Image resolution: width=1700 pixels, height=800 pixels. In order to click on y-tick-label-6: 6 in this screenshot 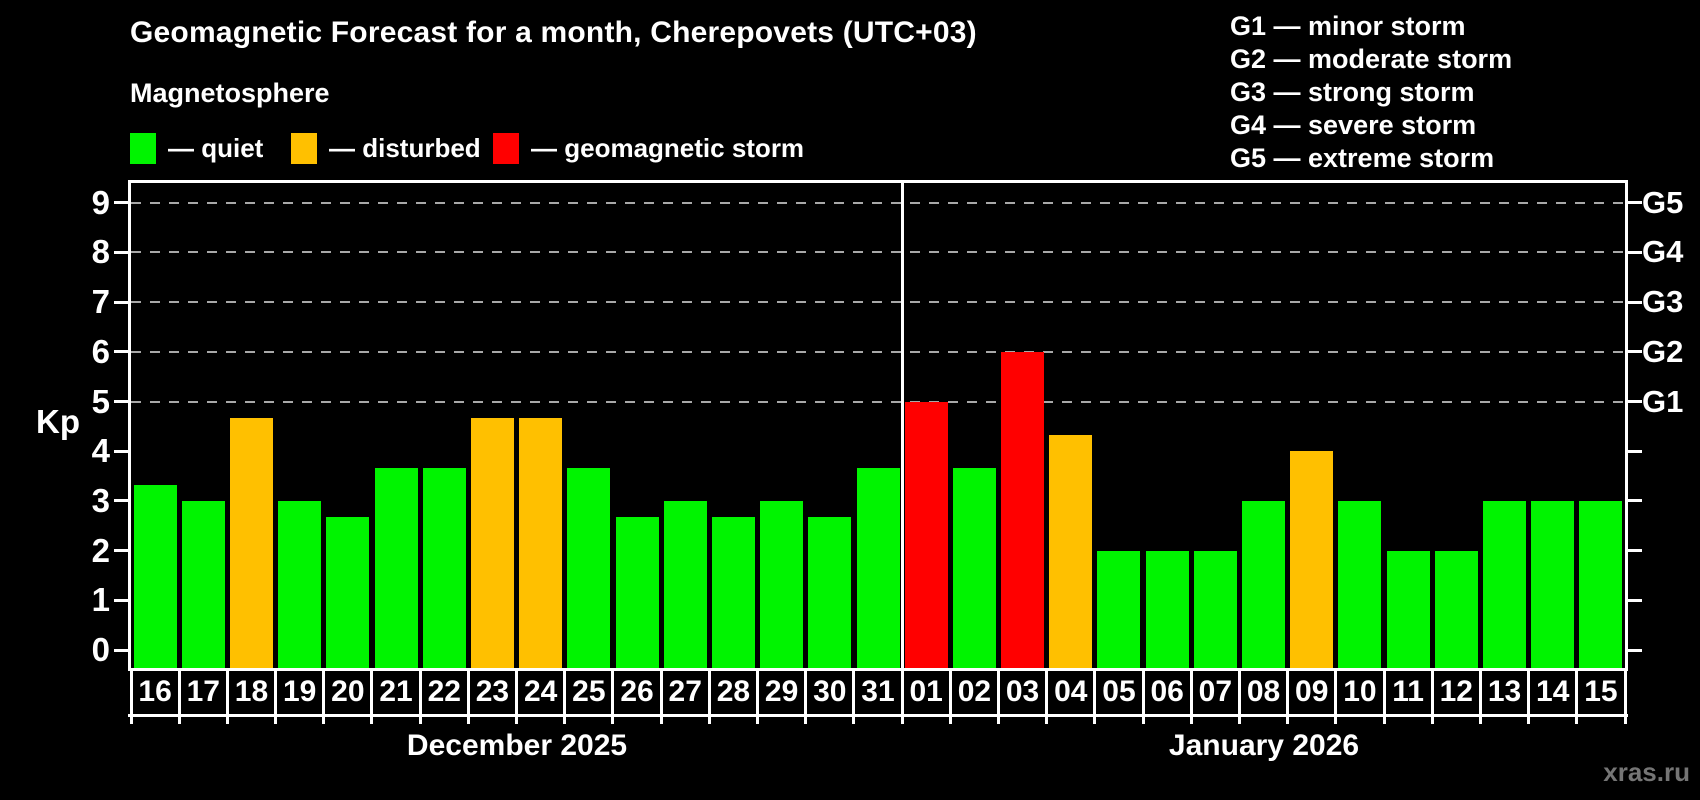, I will do `click(100, 351)`.